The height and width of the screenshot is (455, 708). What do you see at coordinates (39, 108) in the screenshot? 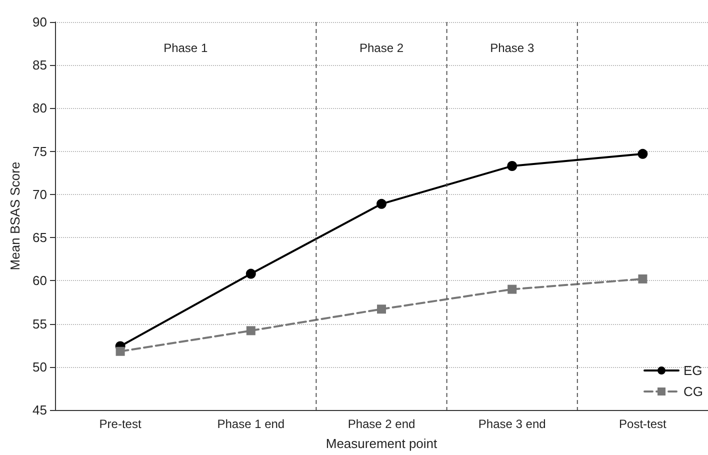
I see `y-tick-label: 80` at bounding box center [39, 108].